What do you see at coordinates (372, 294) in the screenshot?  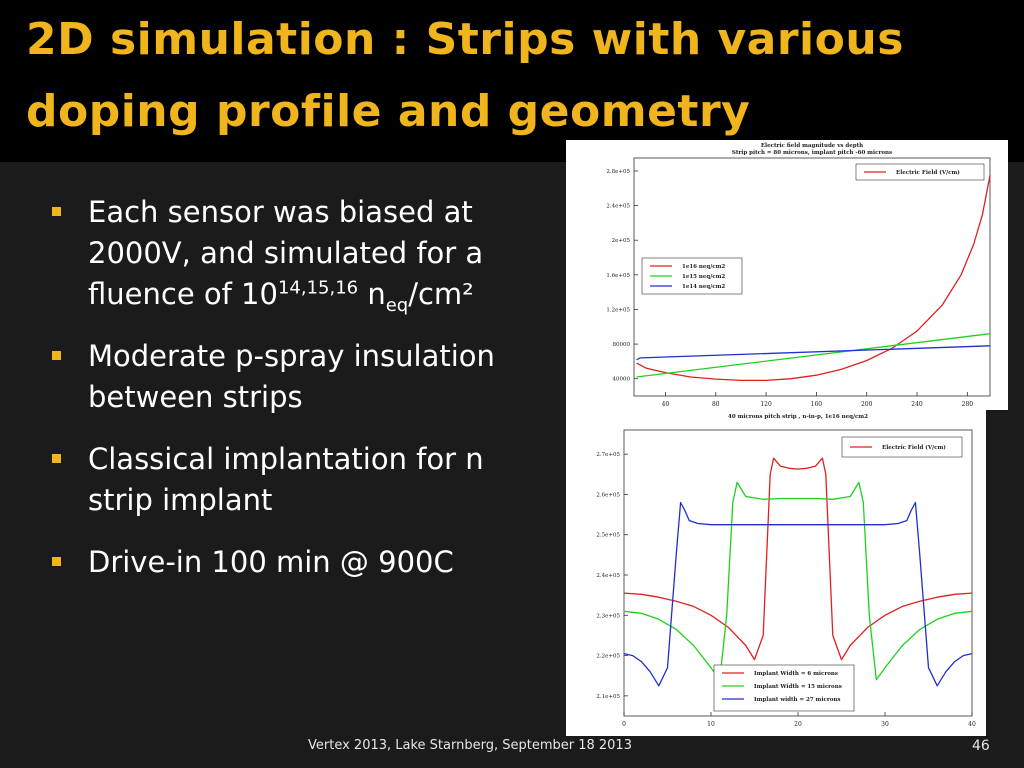 I see `bullet-text-unit: n` at bounding box center [372, 294].